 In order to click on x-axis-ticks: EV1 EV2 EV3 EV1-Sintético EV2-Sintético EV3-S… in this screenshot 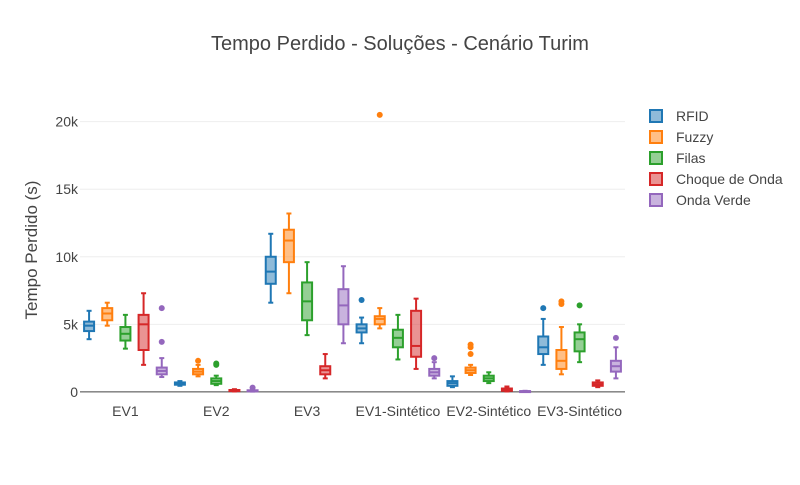, I will do `click(367, 411)`.